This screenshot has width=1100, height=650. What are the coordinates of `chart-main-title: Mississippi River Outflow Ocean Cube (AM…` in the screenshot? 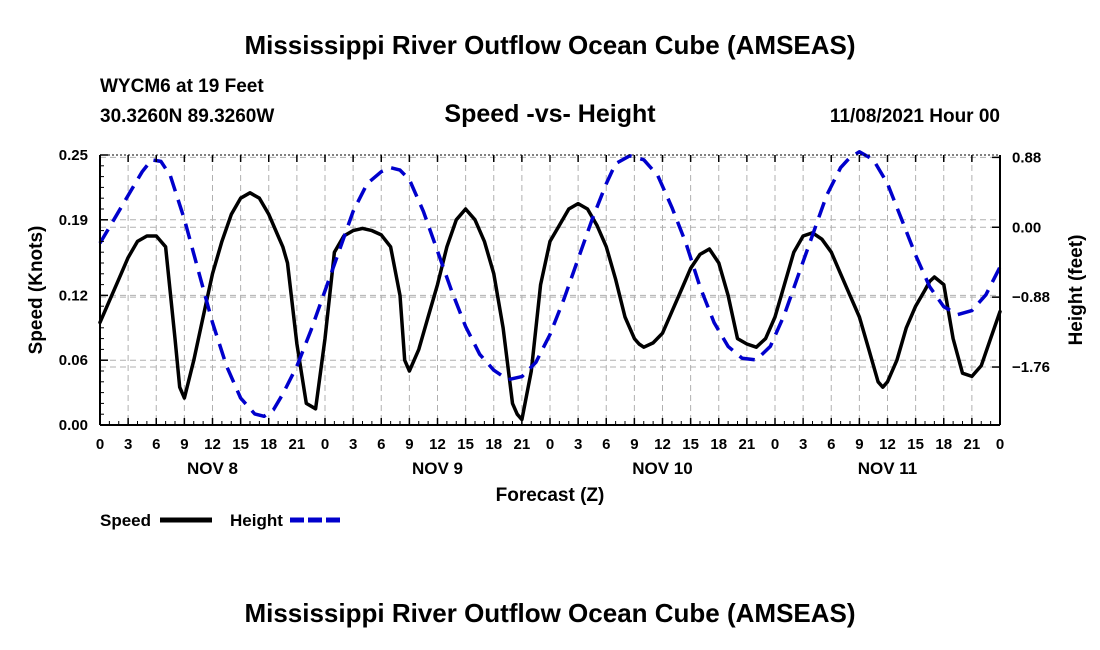 It's located at (550, 45).